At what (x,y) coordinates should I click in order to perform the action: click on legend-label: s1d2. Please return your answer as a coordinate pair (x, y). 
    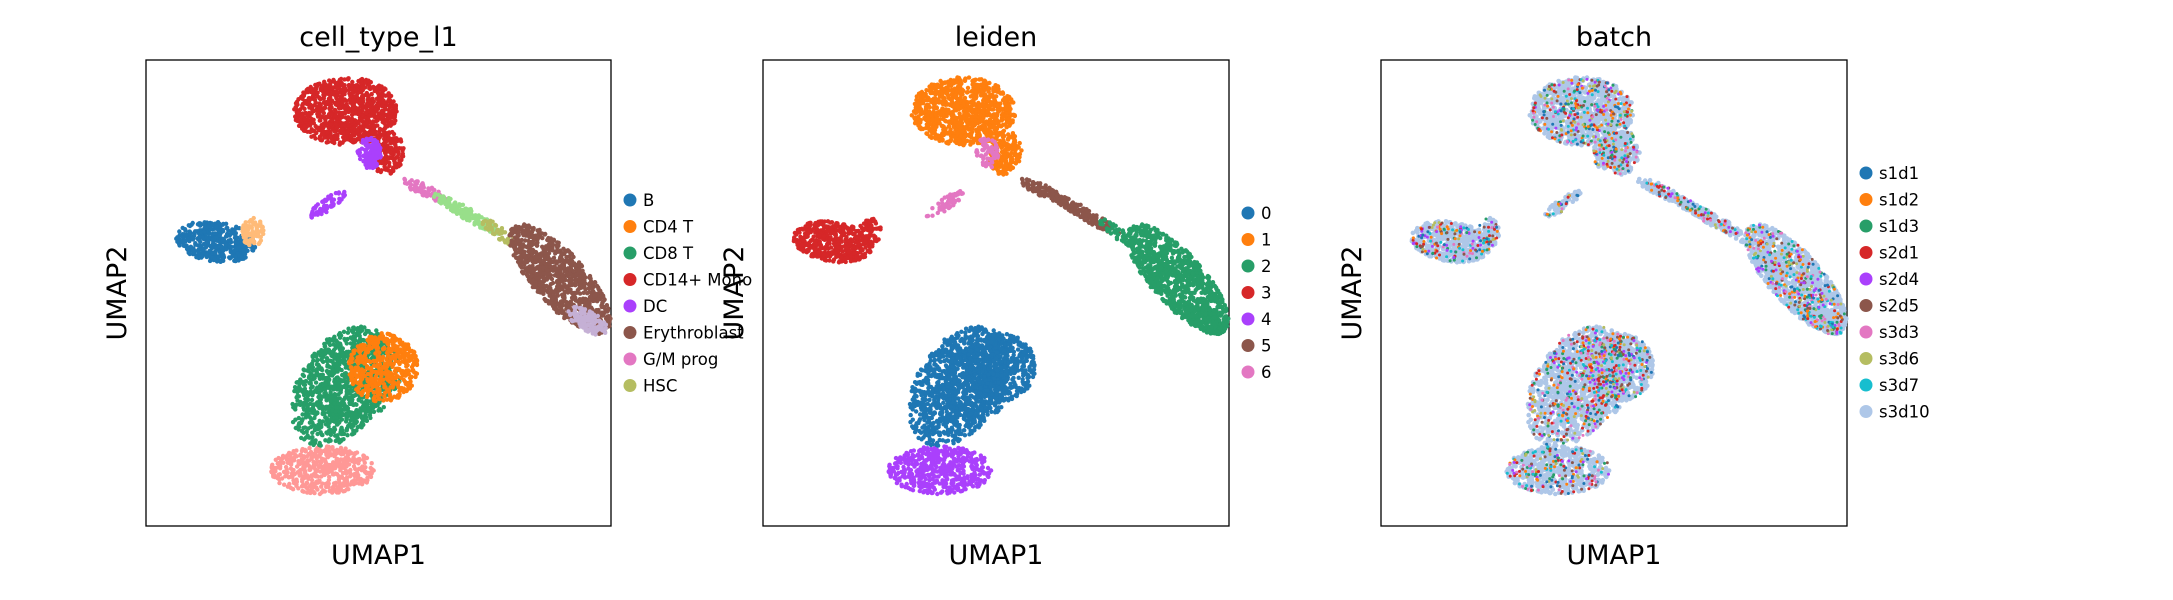
    Looking at the image, I should click on (1899, 200).